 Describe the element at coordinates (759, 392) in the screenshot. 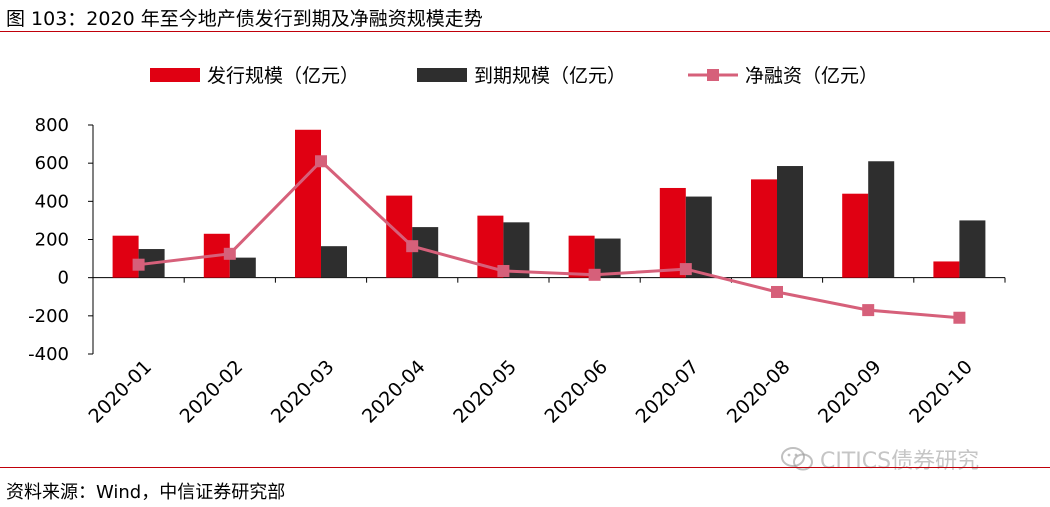

I see `x-tick-label: 2020-08` at that location.